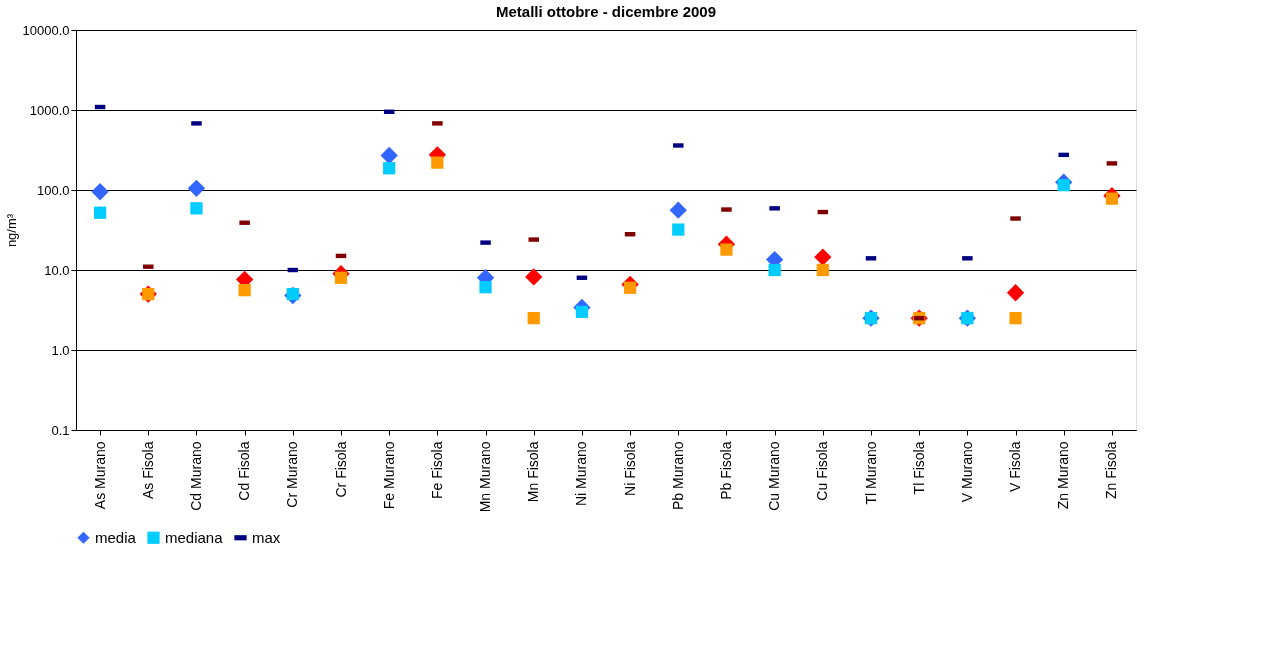  I want to click on x-tick-label: Tl Fisola, so click(918, 468).